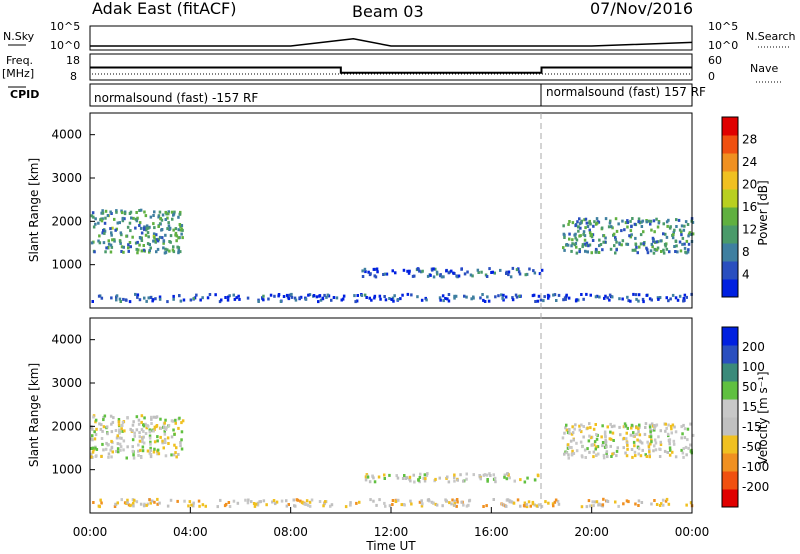 This screenshot has height=554, width=800. Describe the element at coordinates (290, 532) in the screenshot. I see `xtick-label: 08:00` at that location.